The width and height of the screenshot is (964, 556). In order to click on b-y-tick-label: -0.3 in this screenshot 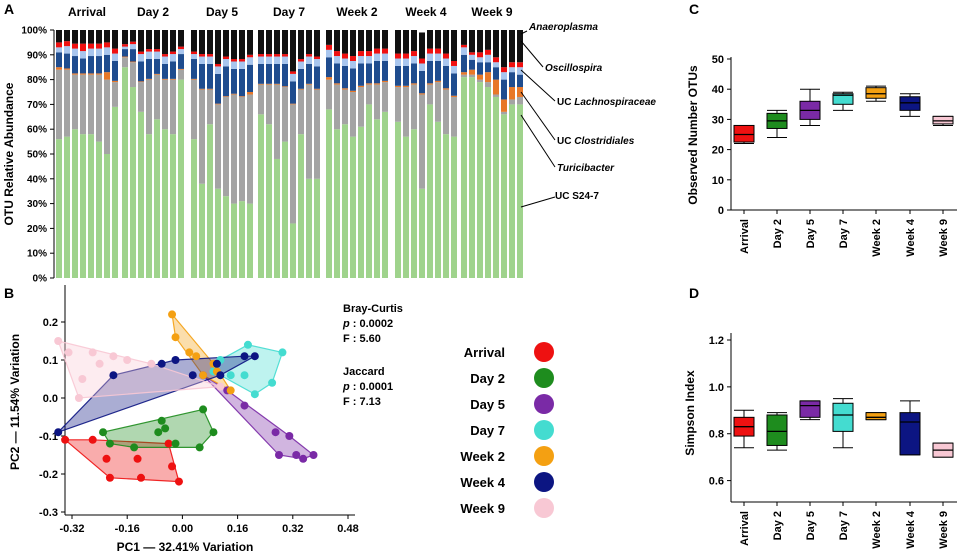, I will do `click(48, 513)`.